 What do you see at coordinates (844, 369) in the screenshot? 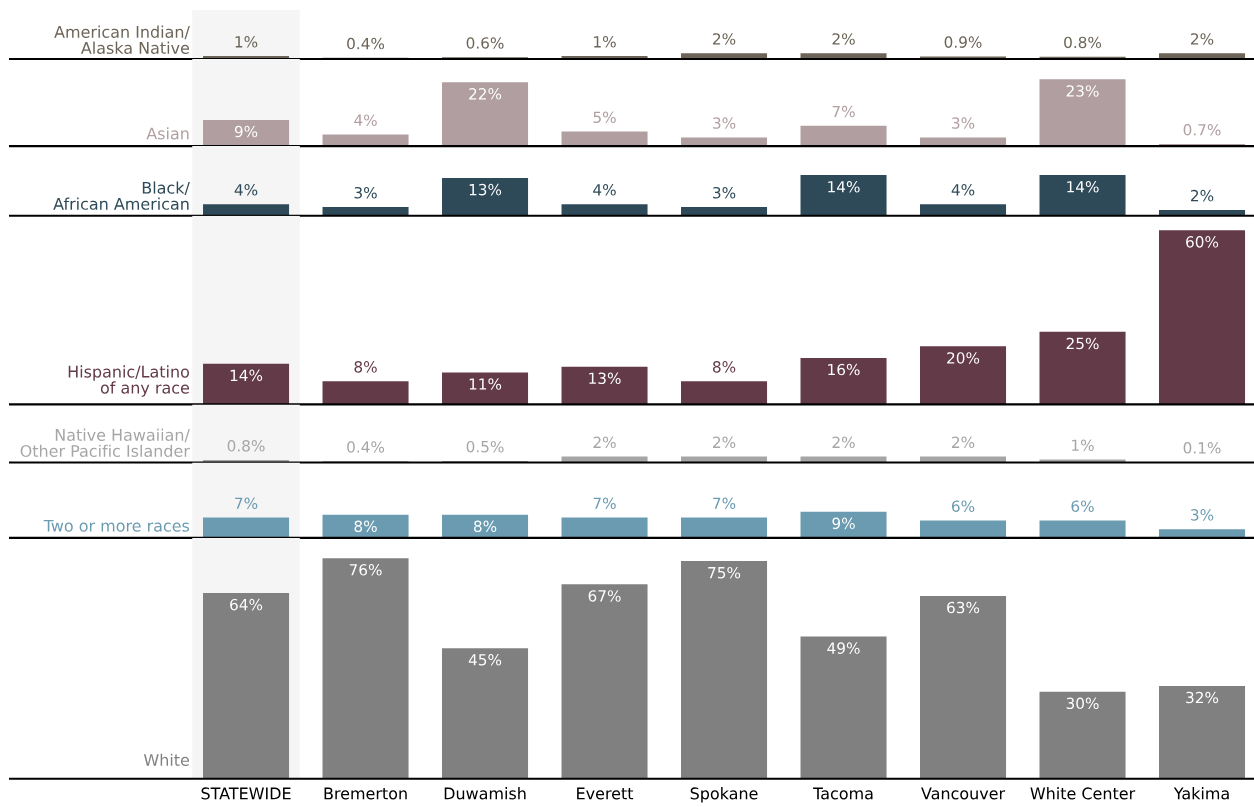
I see `data-label: 16%` at bounding box center [844, 369].